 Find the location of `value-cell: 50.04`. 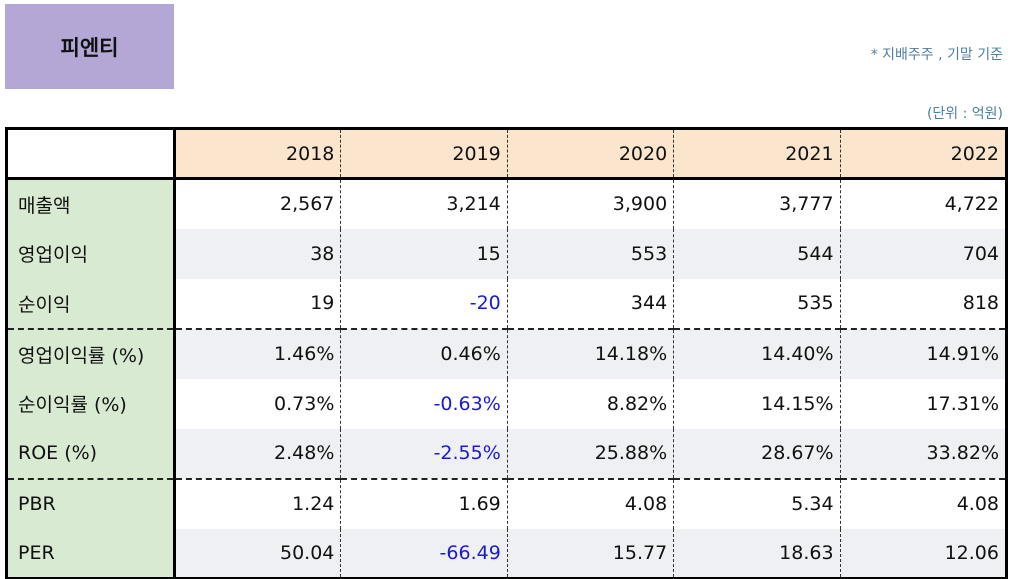

value-cell: 50.04 is located at coordinates (257, 553).